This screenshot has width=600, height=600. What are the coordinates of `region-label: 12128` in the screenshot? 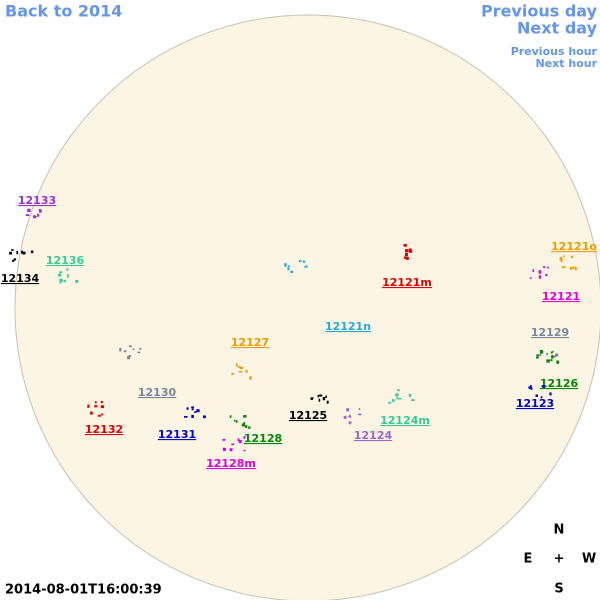 It's located at (263, 438).